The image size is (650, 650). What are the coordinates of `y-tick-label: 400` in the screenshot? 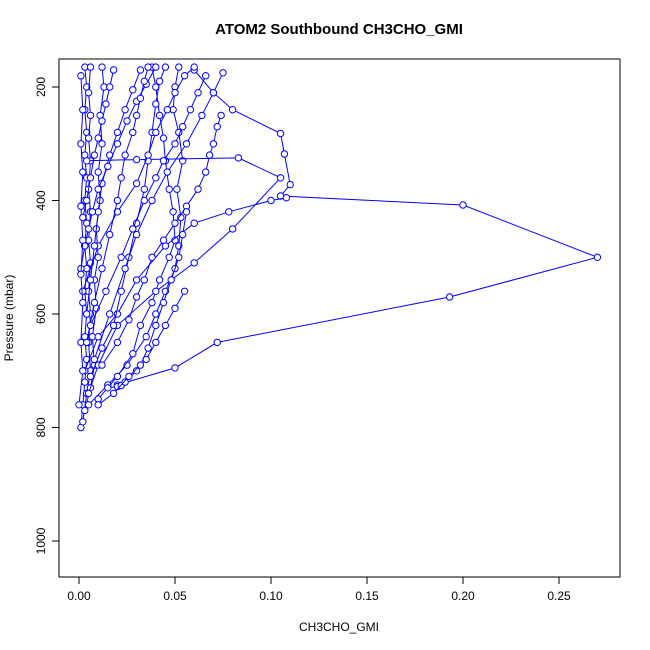 It's located at (41, 200).